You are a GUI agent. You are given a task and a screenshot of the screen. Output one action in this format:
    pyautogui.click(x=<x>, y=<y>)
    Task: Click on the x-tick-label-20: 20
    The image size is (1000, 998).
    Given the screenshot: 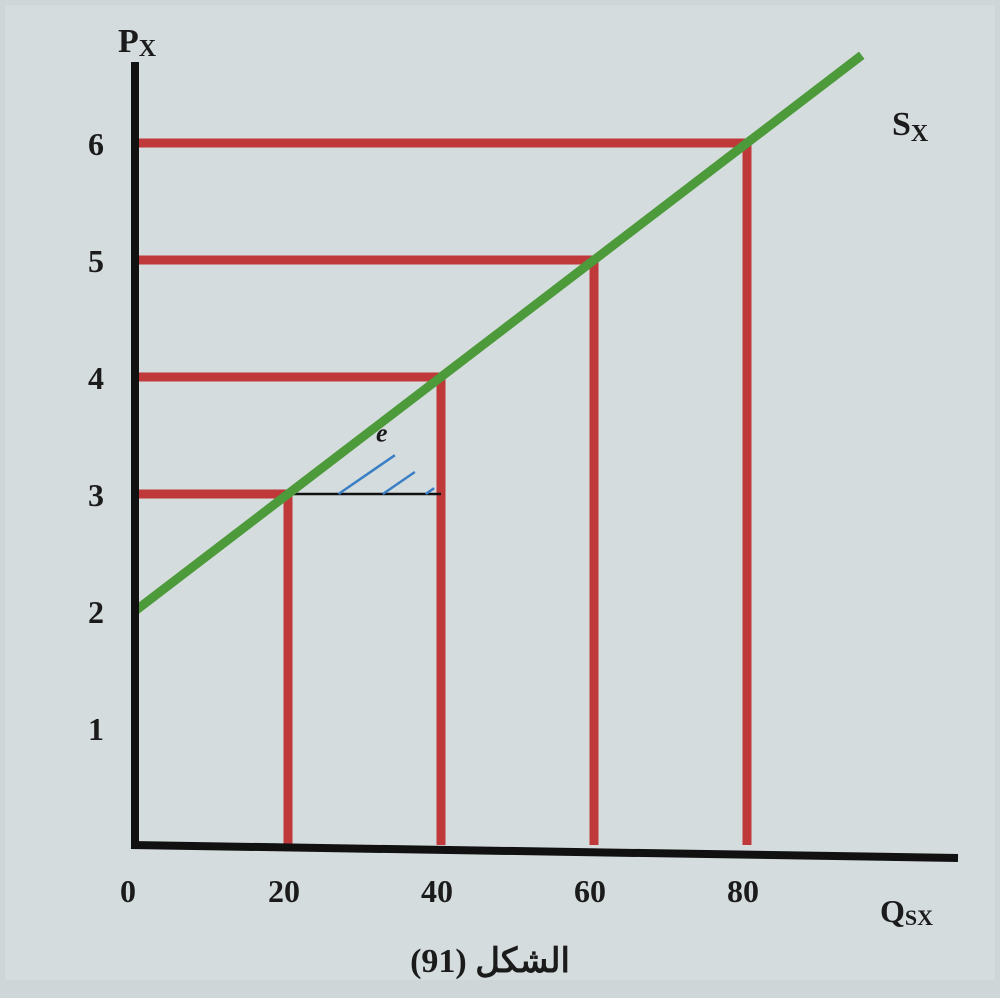 What is the action you would take?
    pyautogui.click(x=284, y=891)
    